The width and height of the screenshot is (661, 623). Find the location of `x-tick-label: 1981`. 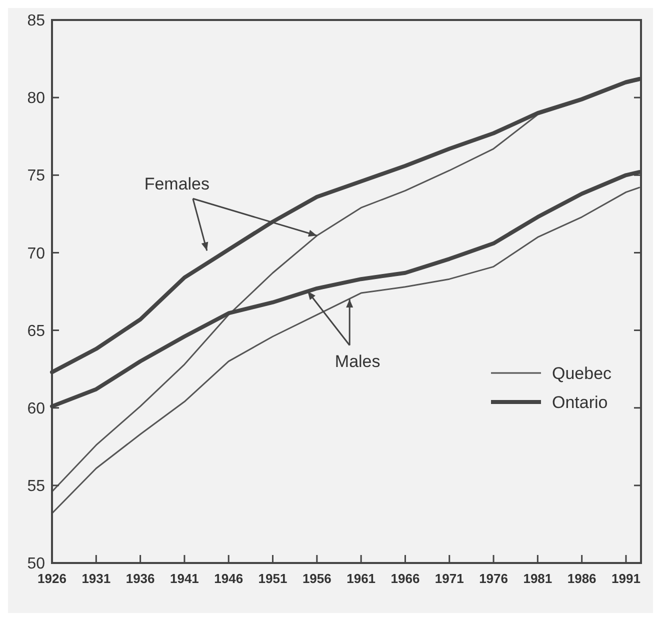

x-tick-label: 1981 is located at coordinates (537, 578).